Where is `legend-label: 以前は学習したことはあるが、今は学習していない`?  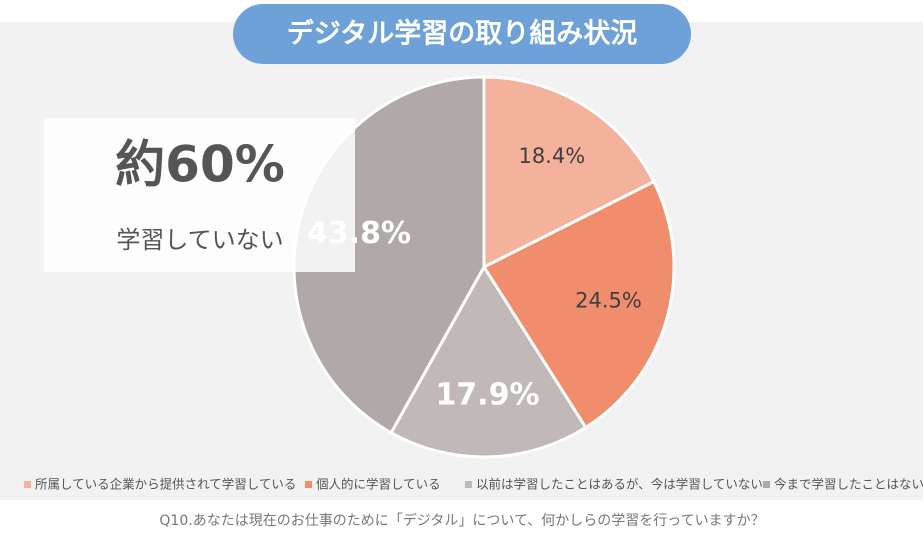 legend-label: 以前は学習したことはあるが、今は学習していない is located at coordinates (619, 484).